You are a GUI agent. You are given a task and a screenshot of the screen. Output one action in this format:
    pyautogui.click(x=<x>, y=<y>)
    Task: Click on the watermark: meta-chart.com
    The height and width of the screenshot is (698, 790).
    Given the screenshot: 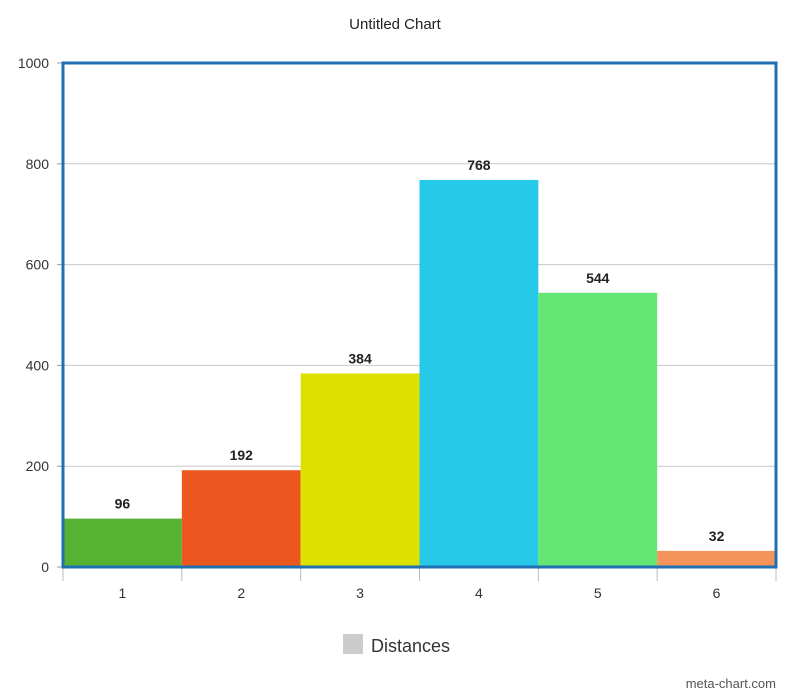 What is the action you would take?
    pyautogui.click(x=731, y=683)
    